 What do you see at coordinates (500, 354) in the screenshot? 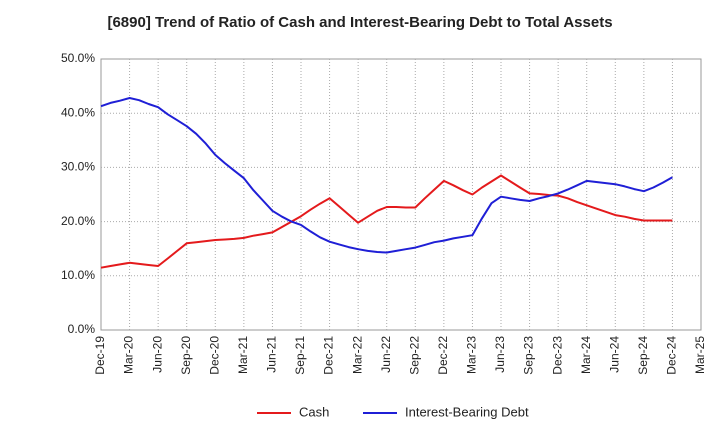
I see `x-tick-label: Jun-23` at bounding box center [500, 354].